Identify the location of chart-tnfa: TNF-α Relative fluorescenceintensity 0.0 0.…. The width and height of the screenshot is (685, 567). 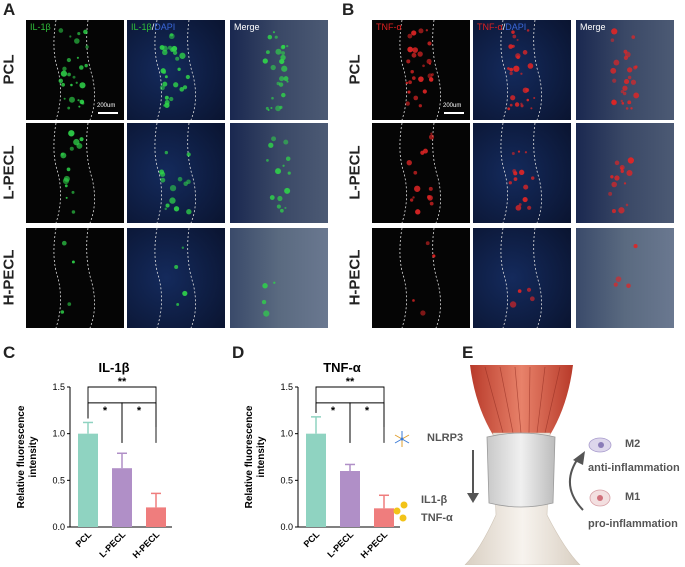
(322, 460).